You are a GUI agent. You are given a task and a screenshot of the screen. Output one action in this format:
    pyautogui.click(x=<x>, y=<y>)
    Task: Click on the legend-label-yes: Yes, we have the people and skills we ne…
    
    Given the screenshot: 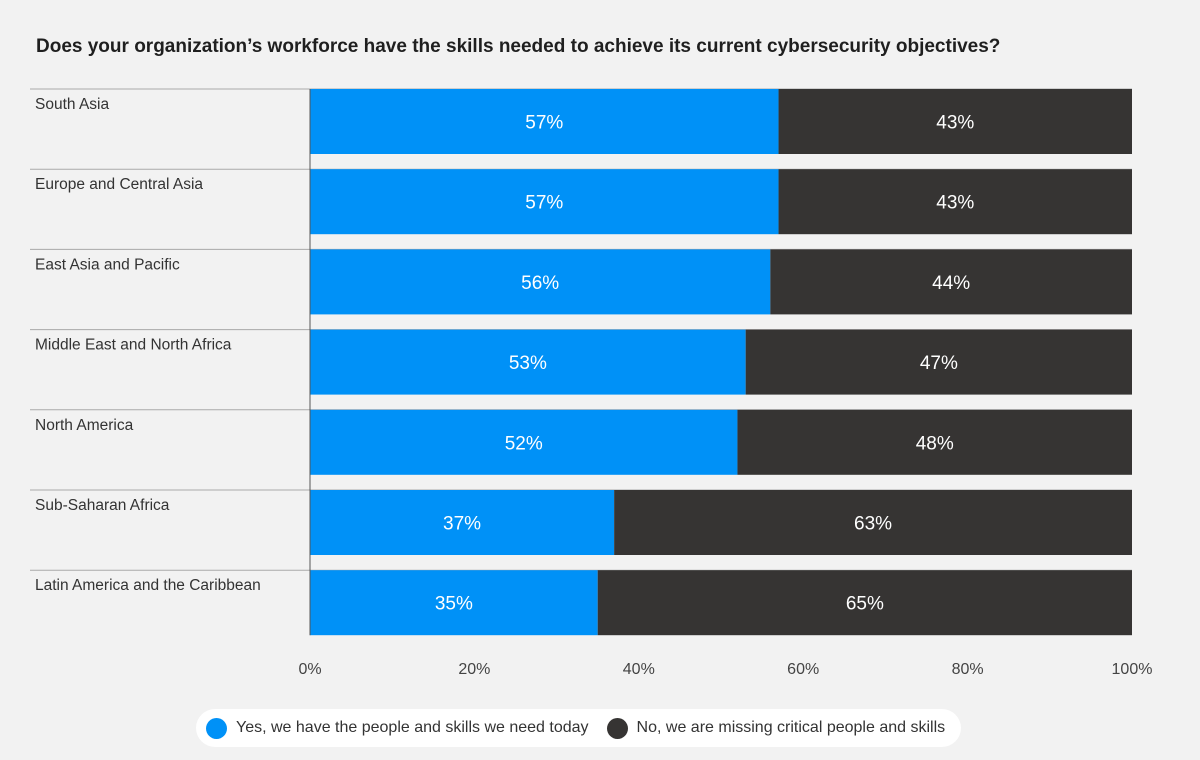 What is the action you would take?
    pyautogui.click(x=412, y=727)
    